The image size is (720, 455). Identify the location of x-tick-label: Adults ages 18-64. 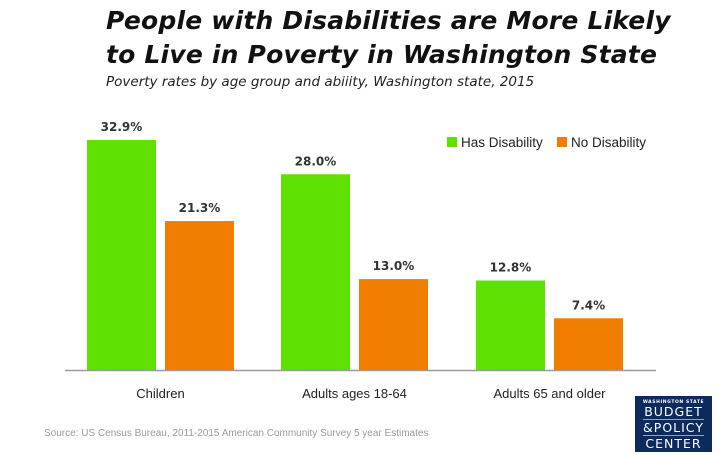
(354, 393).